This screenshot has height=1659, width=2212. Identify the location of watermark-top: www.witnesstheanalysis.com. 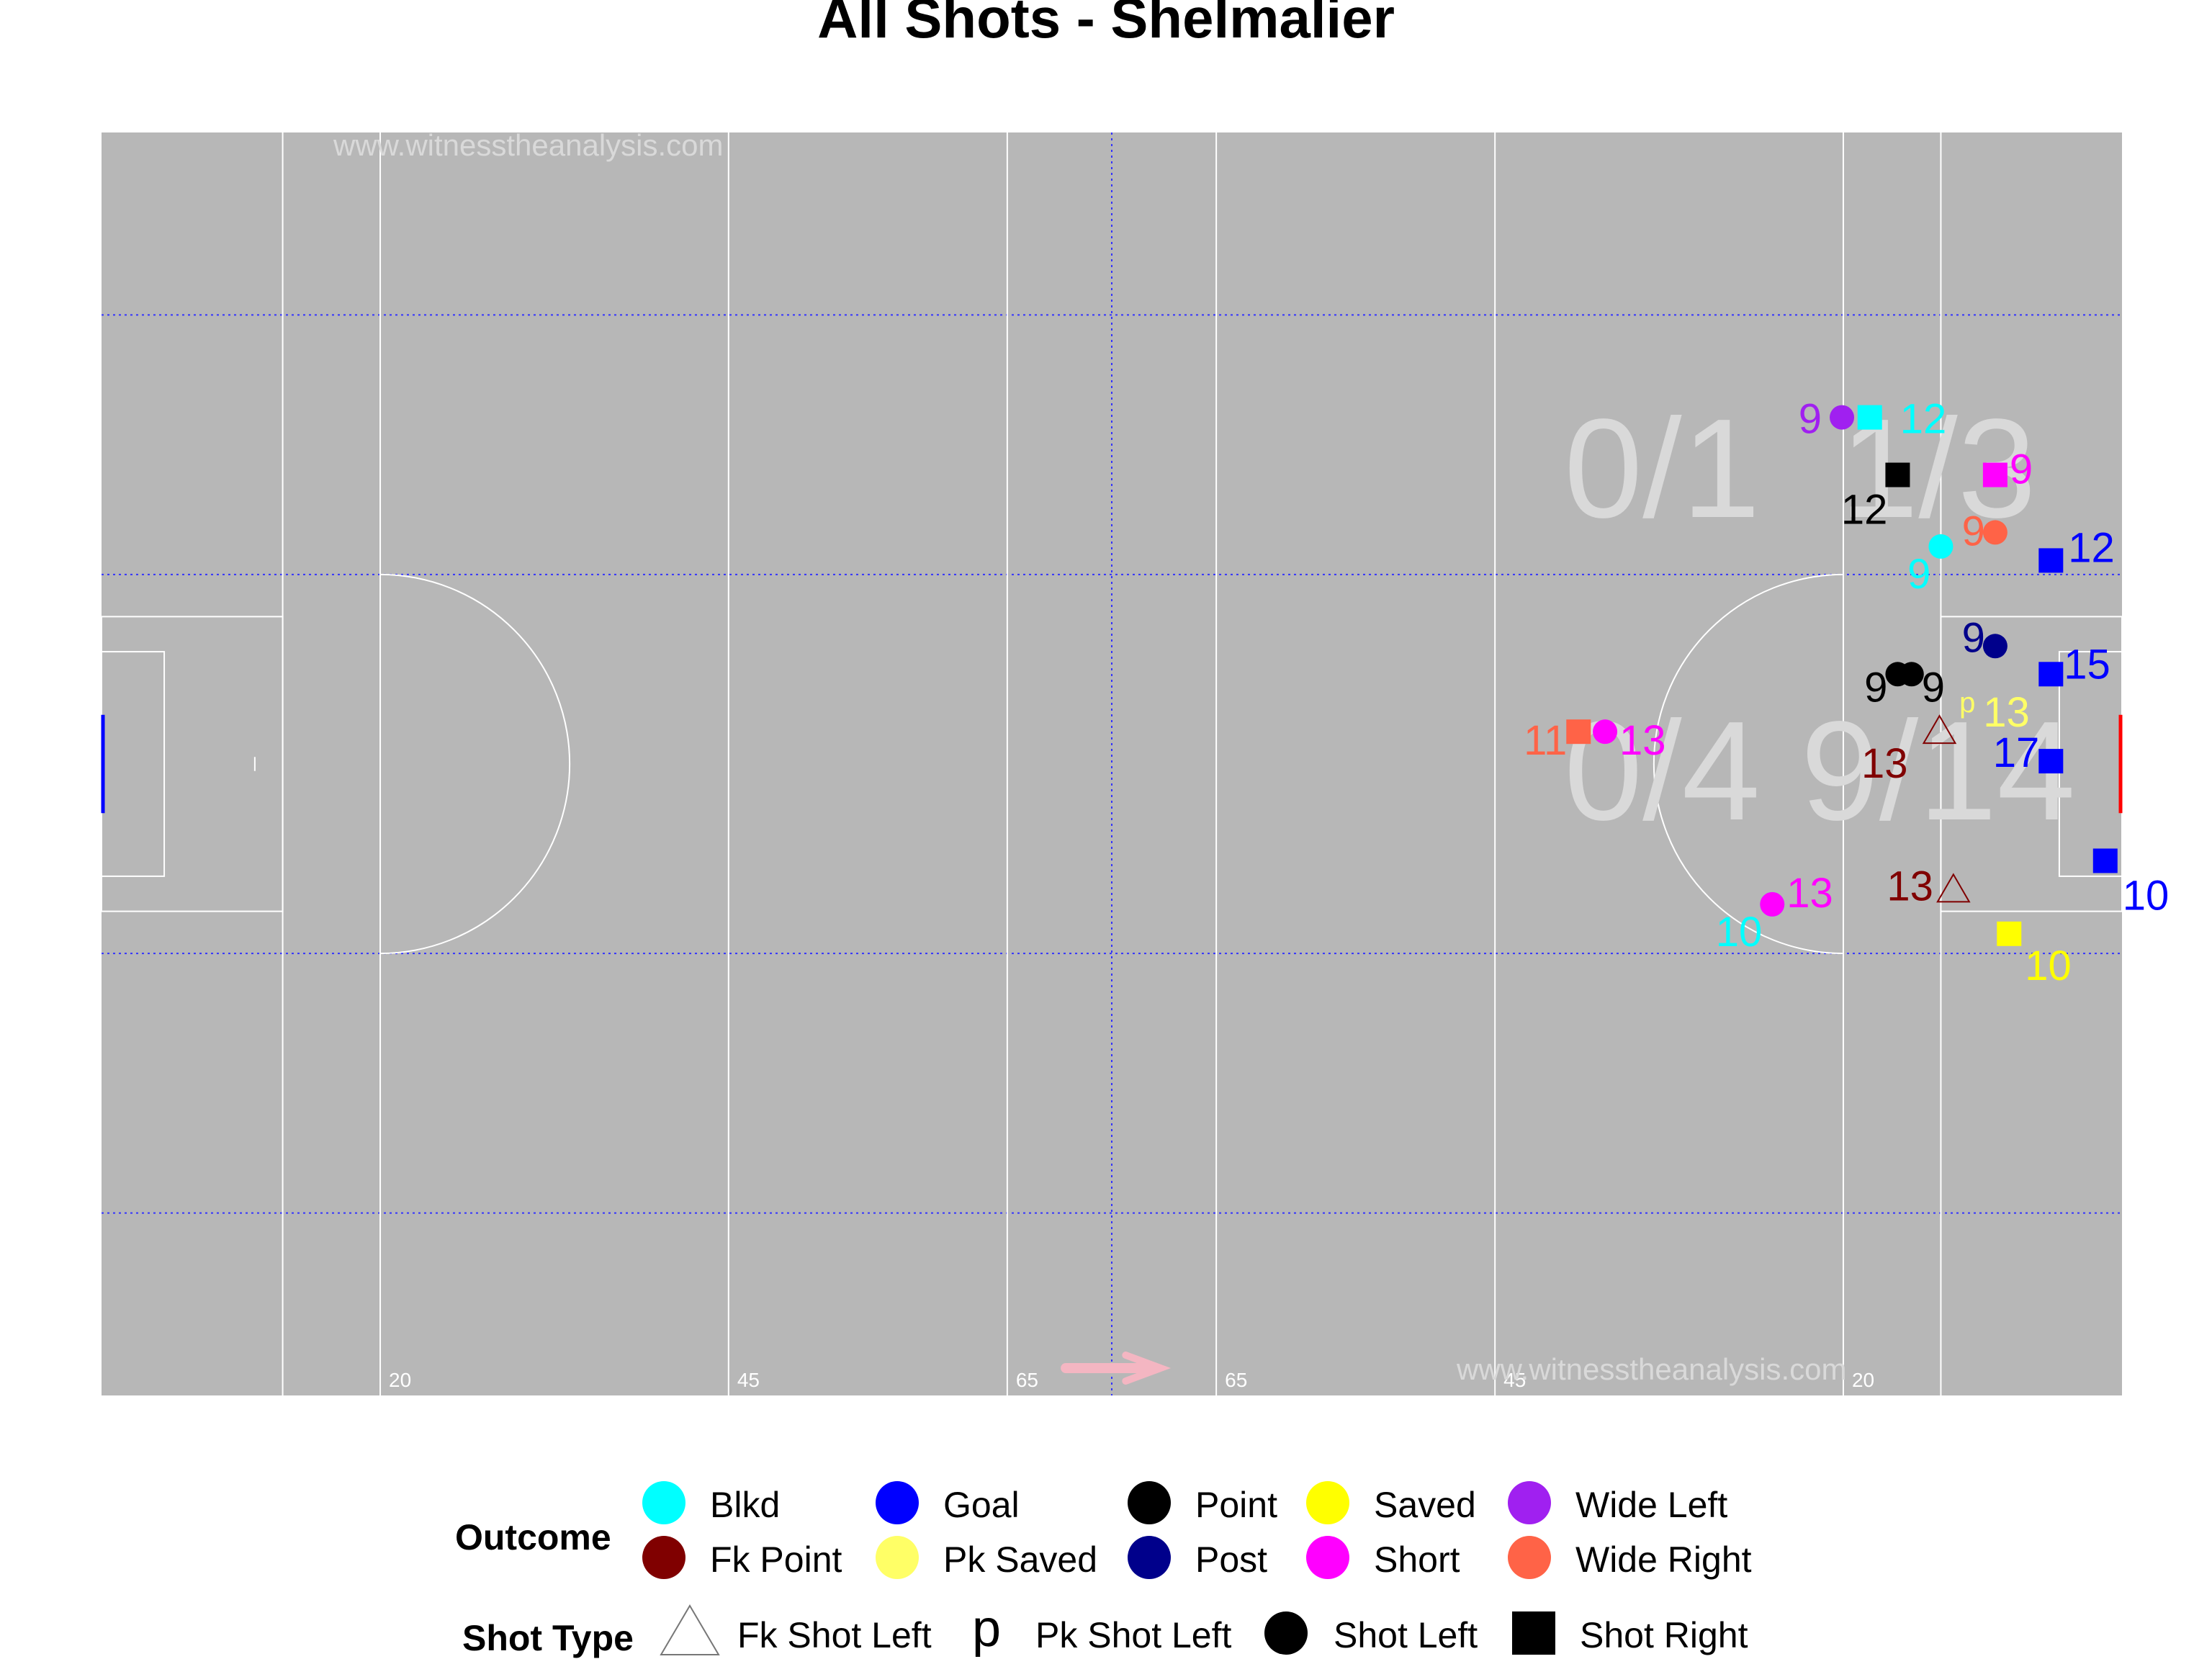
(529, 145).